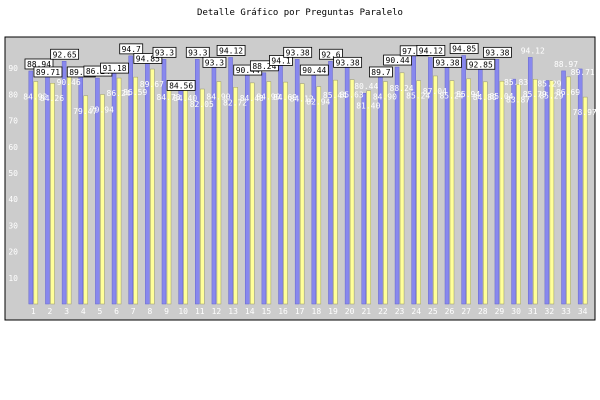 The height and width of the screenshot is (400, 600). I want to click on data-label-yellow: 78.97, so click(585, 112).